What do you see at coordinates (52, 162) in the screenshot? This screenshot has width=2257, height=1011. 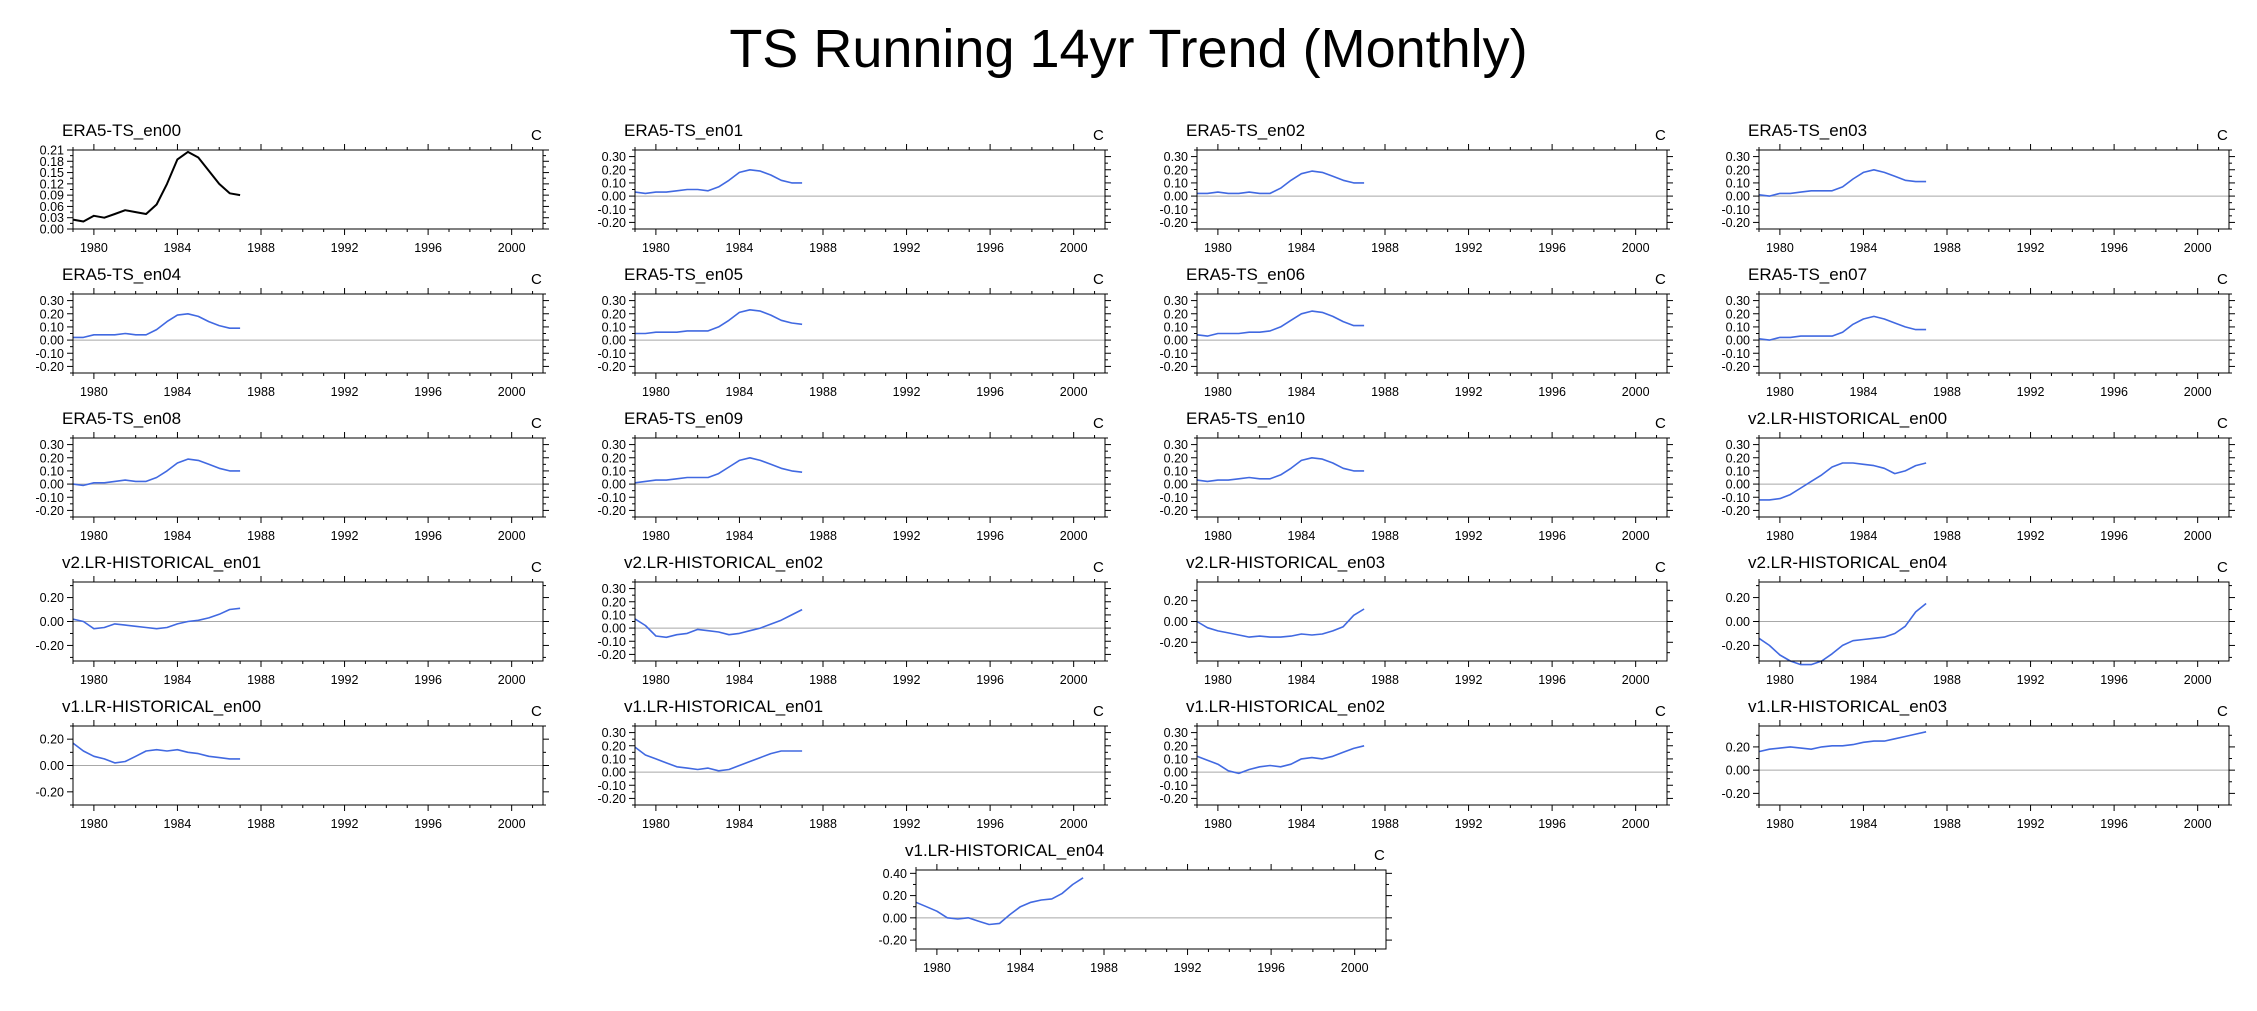 I see `y-tick-label: 0.18` at bounding box center [52, 162].